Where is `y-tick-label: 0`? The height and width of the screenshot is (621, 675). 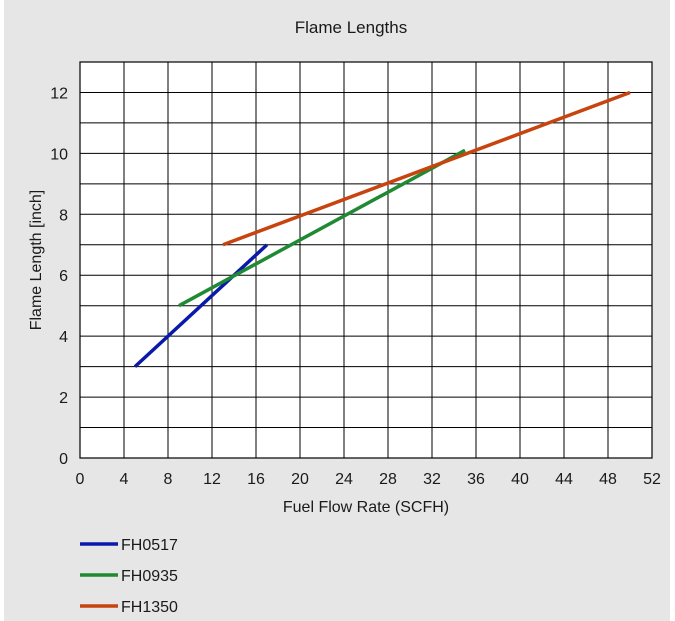 y-tick-label: 0 is located at coordinates (63, 459).